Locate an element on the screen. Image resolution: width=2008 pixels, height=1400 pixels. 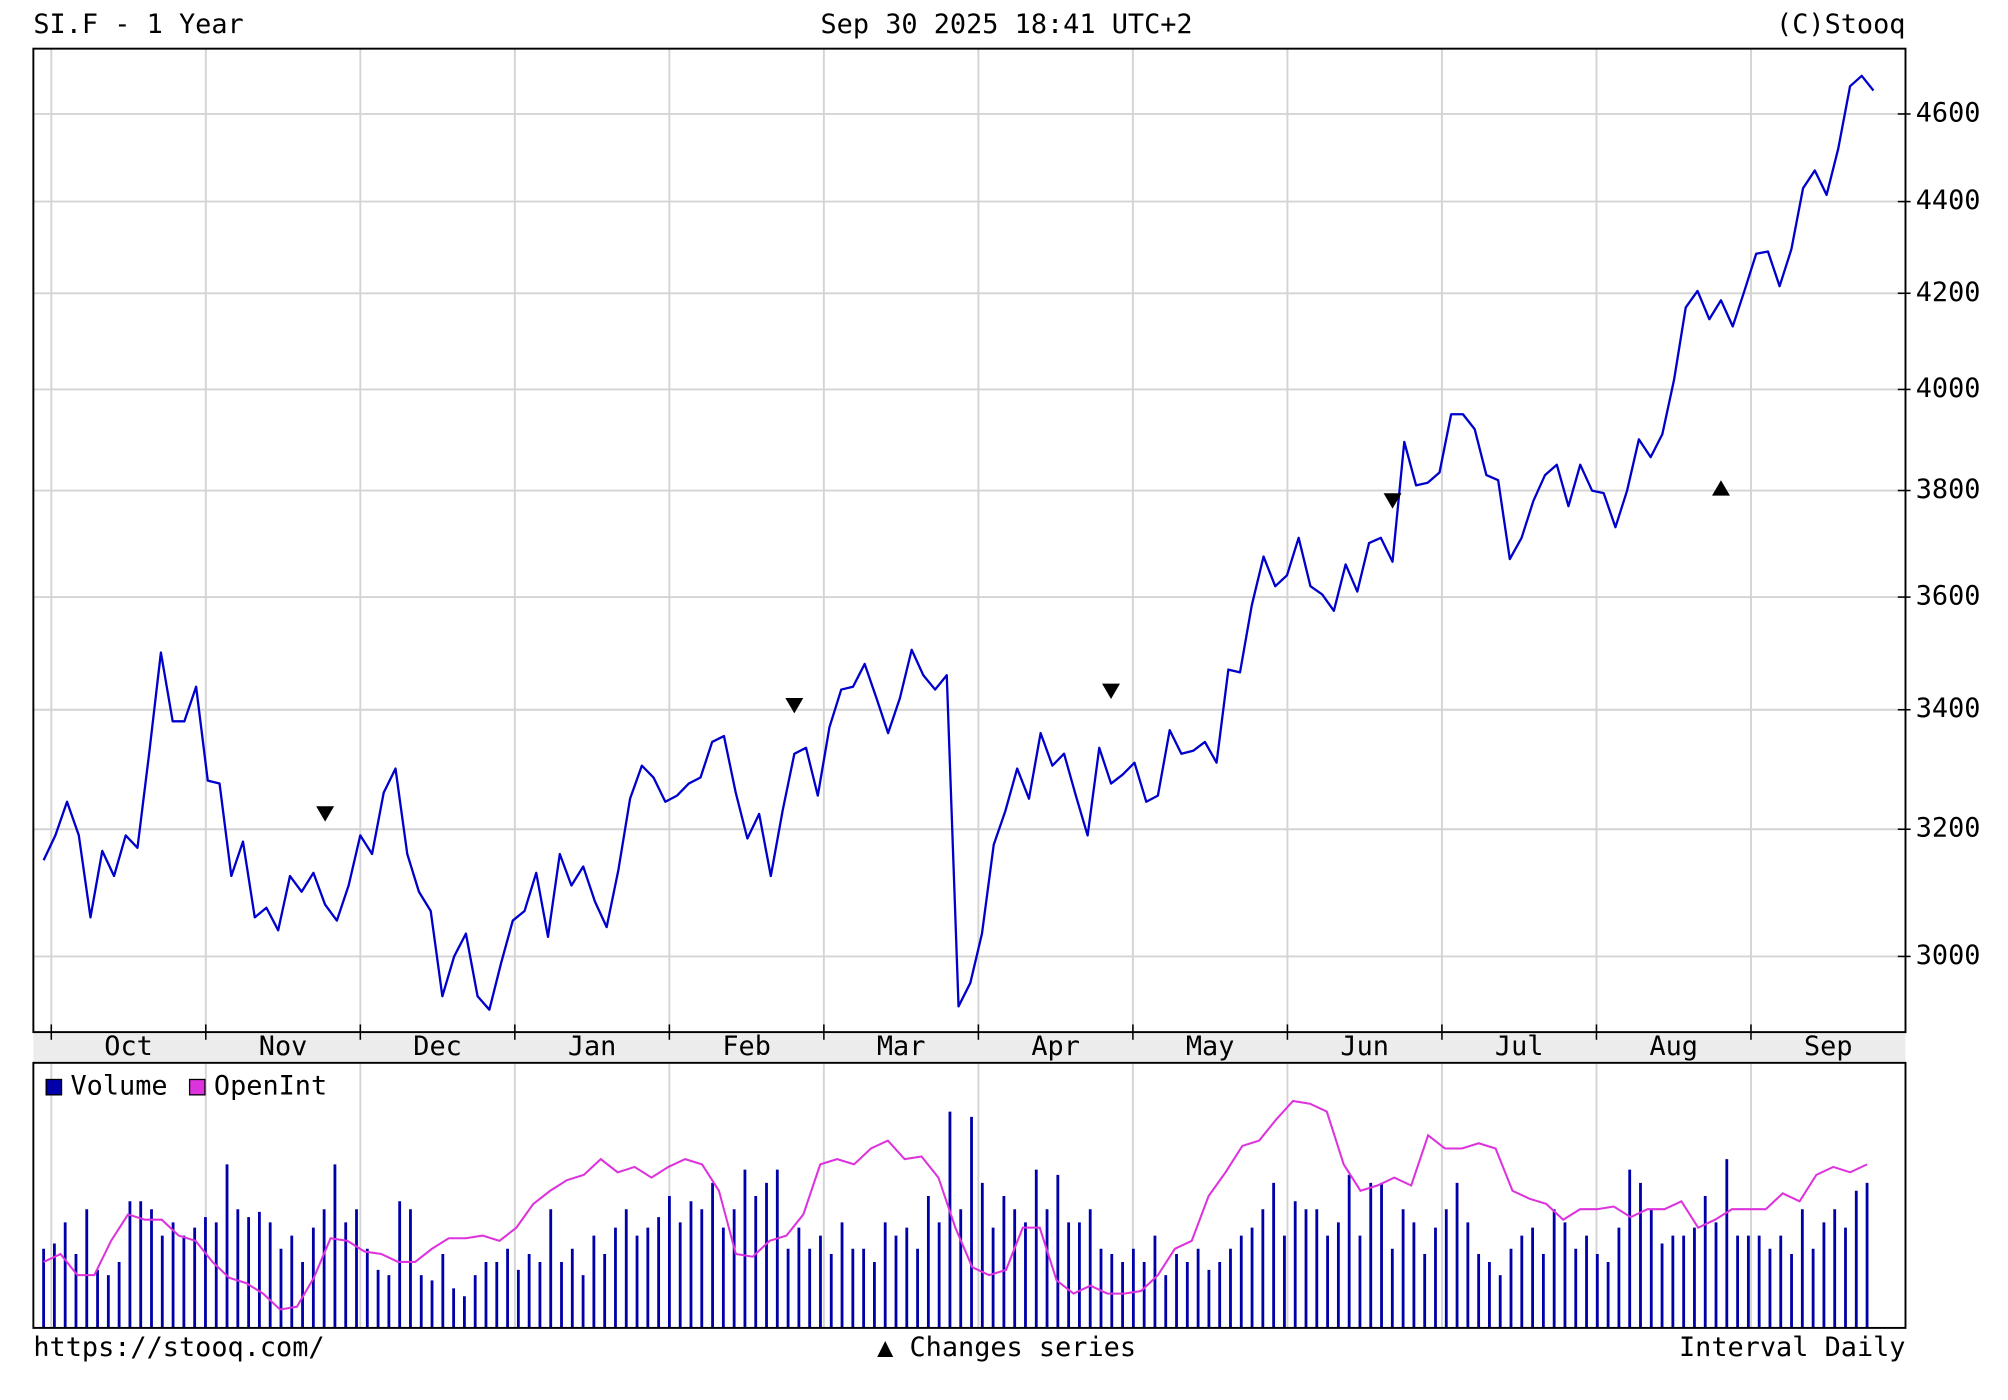
y-tick-label: 4600 is located at coordinates (1948, 112).